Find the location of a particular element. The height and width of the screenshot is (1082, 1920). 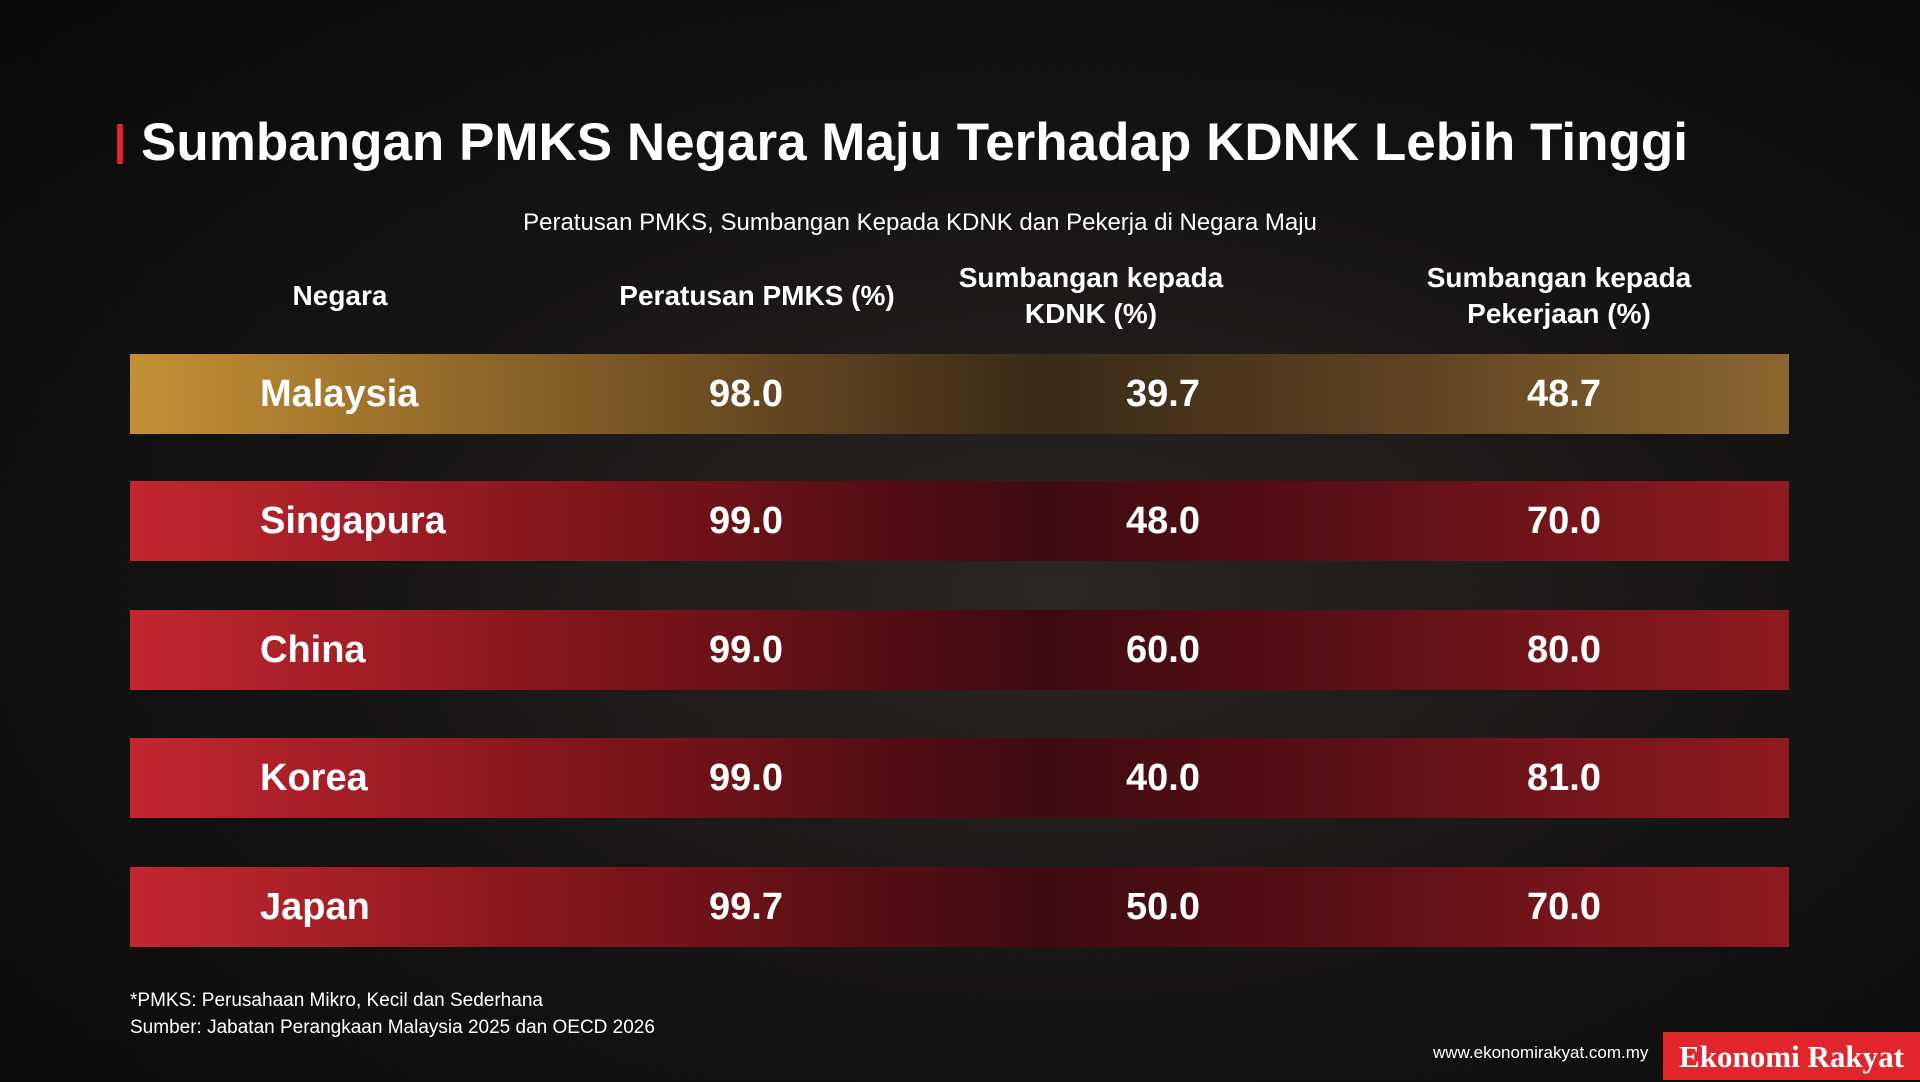

country: China is located at coordinates (313, 650).